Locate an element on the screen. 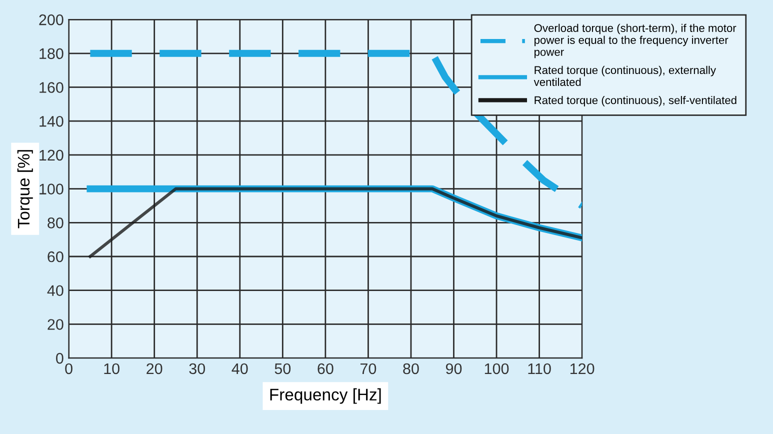  y-tick-label: 200 is located at coordinates (51, 20).